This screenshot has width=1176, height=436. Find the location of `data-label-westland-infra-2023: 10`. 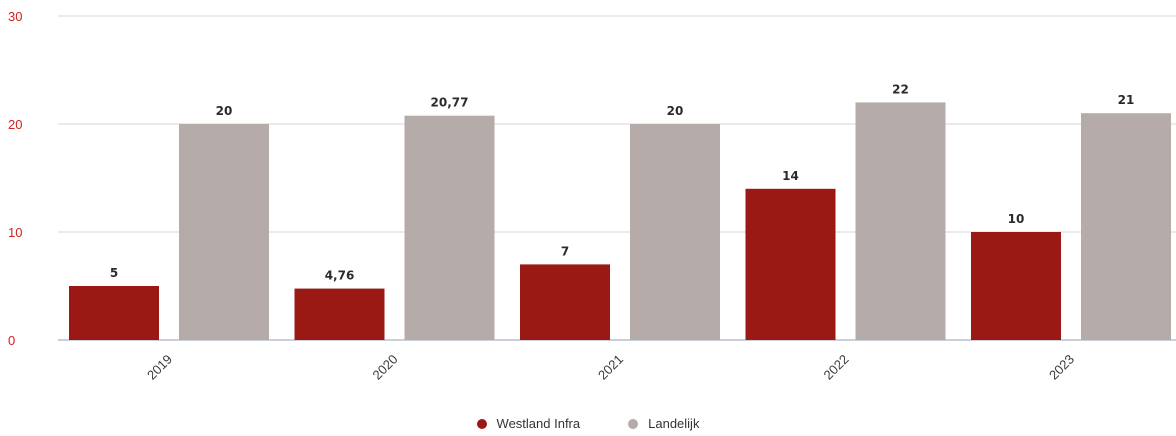

data-label-westland-infra-2023: 10 is located at coordinates (1016, 219).